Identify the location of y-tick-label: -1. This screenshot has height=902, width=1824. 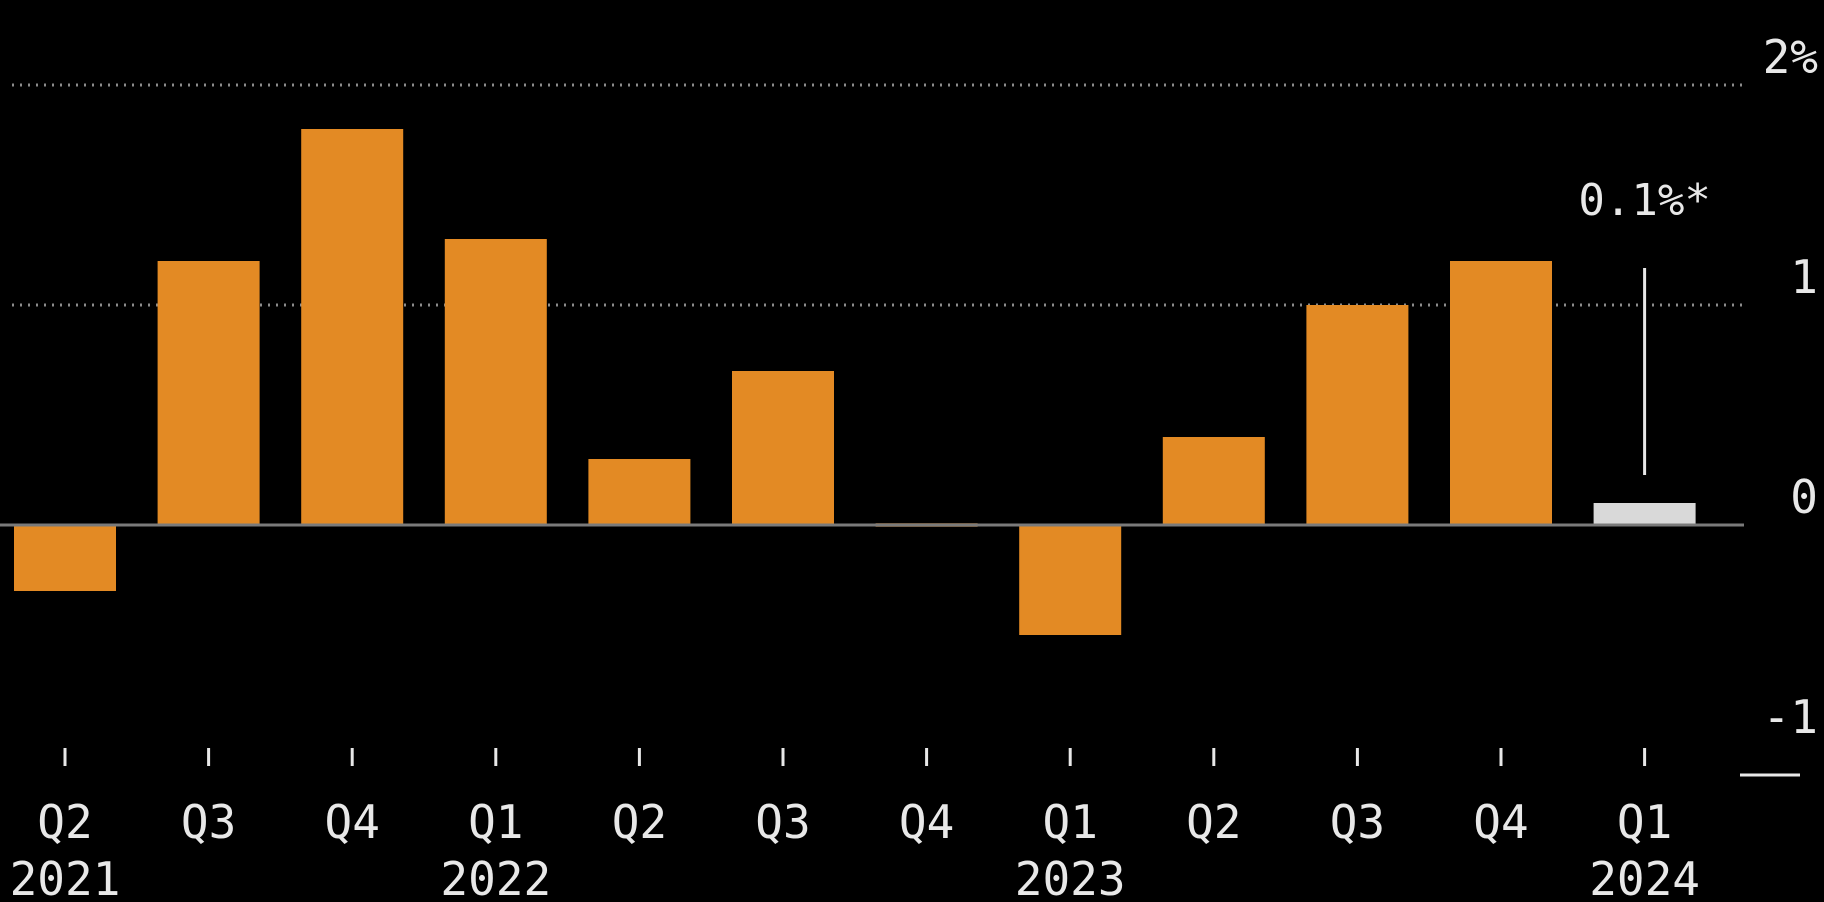
(1790, 717).